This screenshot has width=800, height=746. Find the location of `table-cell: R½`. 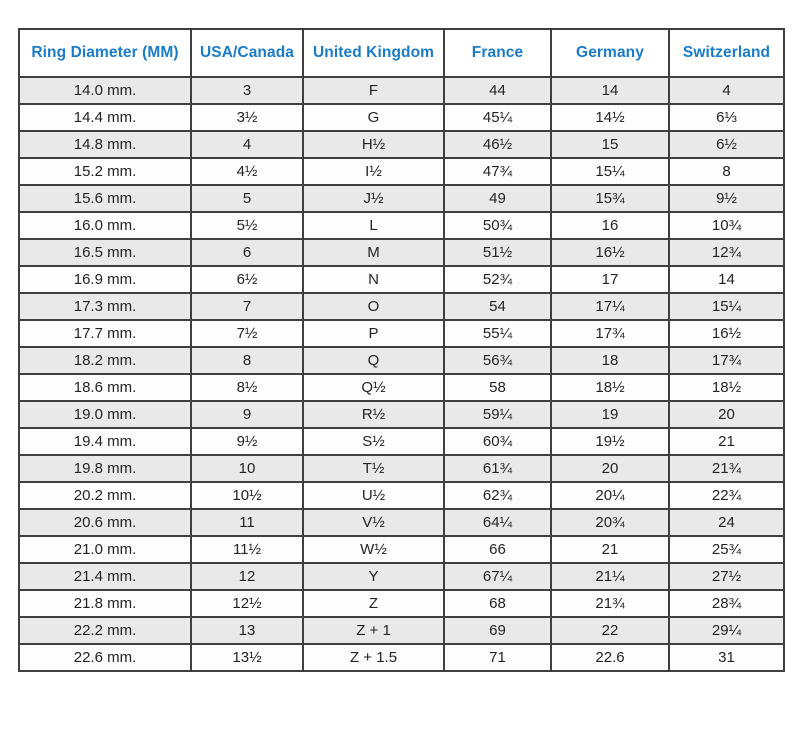

table-cell: R½ is located at coordinates (373, 414).